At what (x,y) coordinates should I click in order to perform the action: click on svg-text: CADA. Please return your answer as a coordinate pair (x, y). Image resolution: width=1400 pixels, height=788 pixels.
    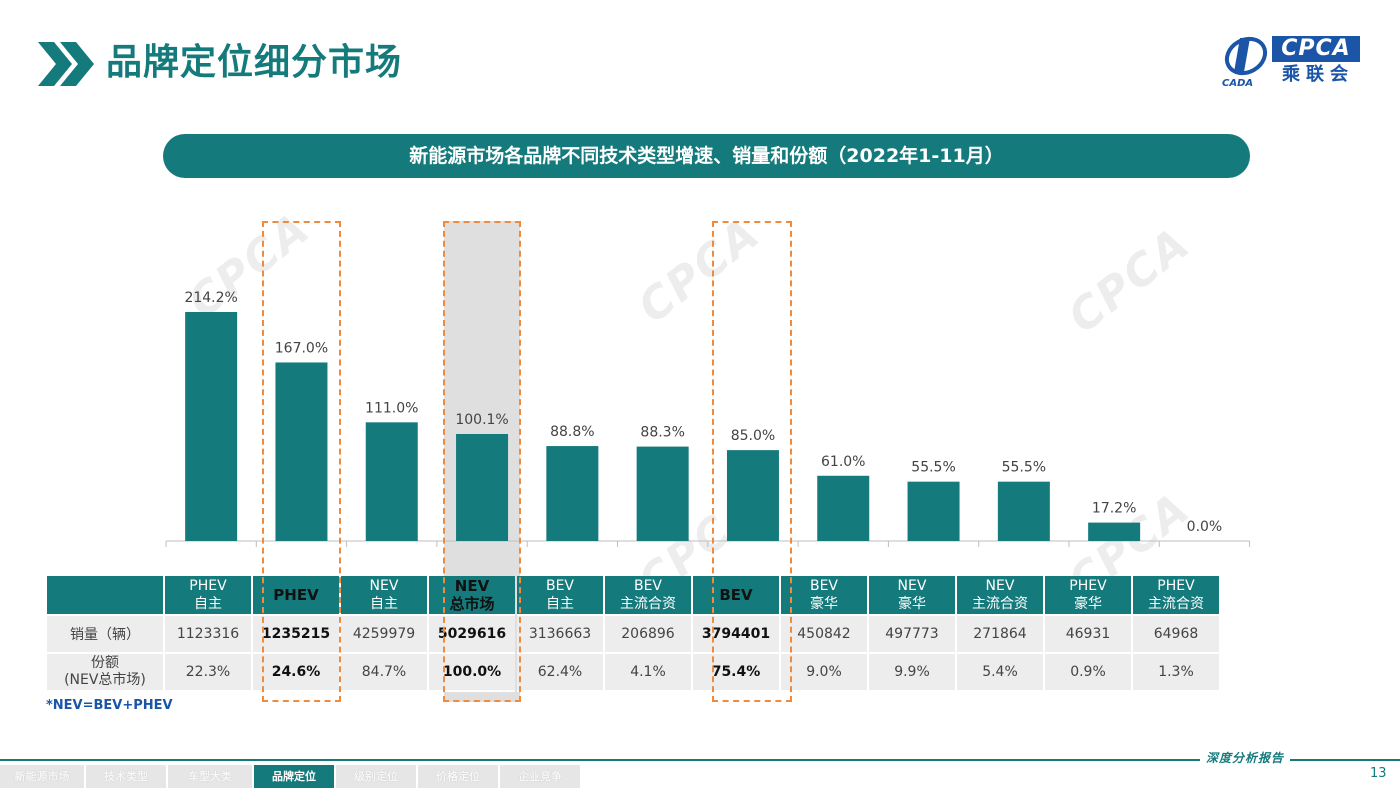
    Looking at the image, I should click on (1237, 83).